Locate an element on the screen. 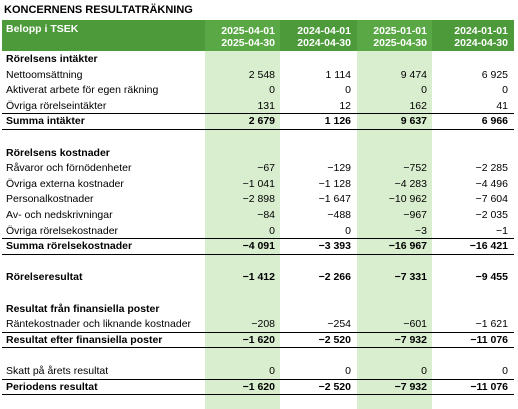 The width and height of the screenshot is (518, 409). header-date: 2024-04-01 is located at coordinates (324, 31).